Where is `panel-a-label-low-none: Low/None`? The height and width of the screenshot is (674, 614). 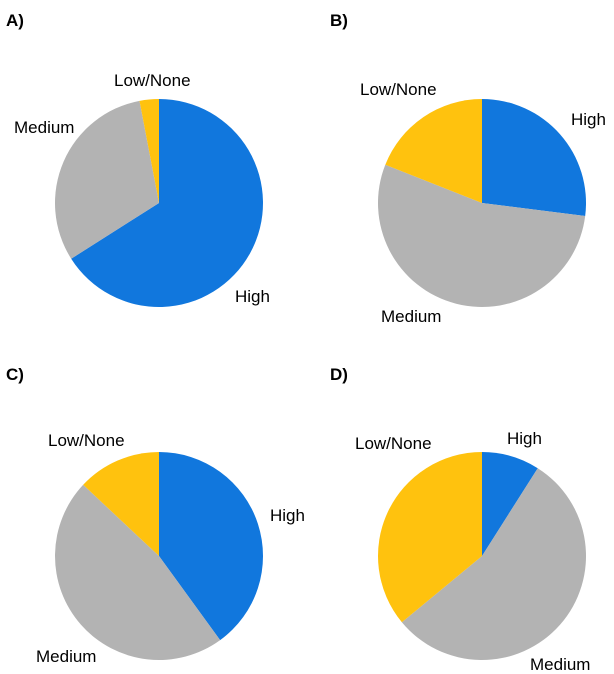
panel-a-label-low-none: Low/None is located at coordinates (152, 80).